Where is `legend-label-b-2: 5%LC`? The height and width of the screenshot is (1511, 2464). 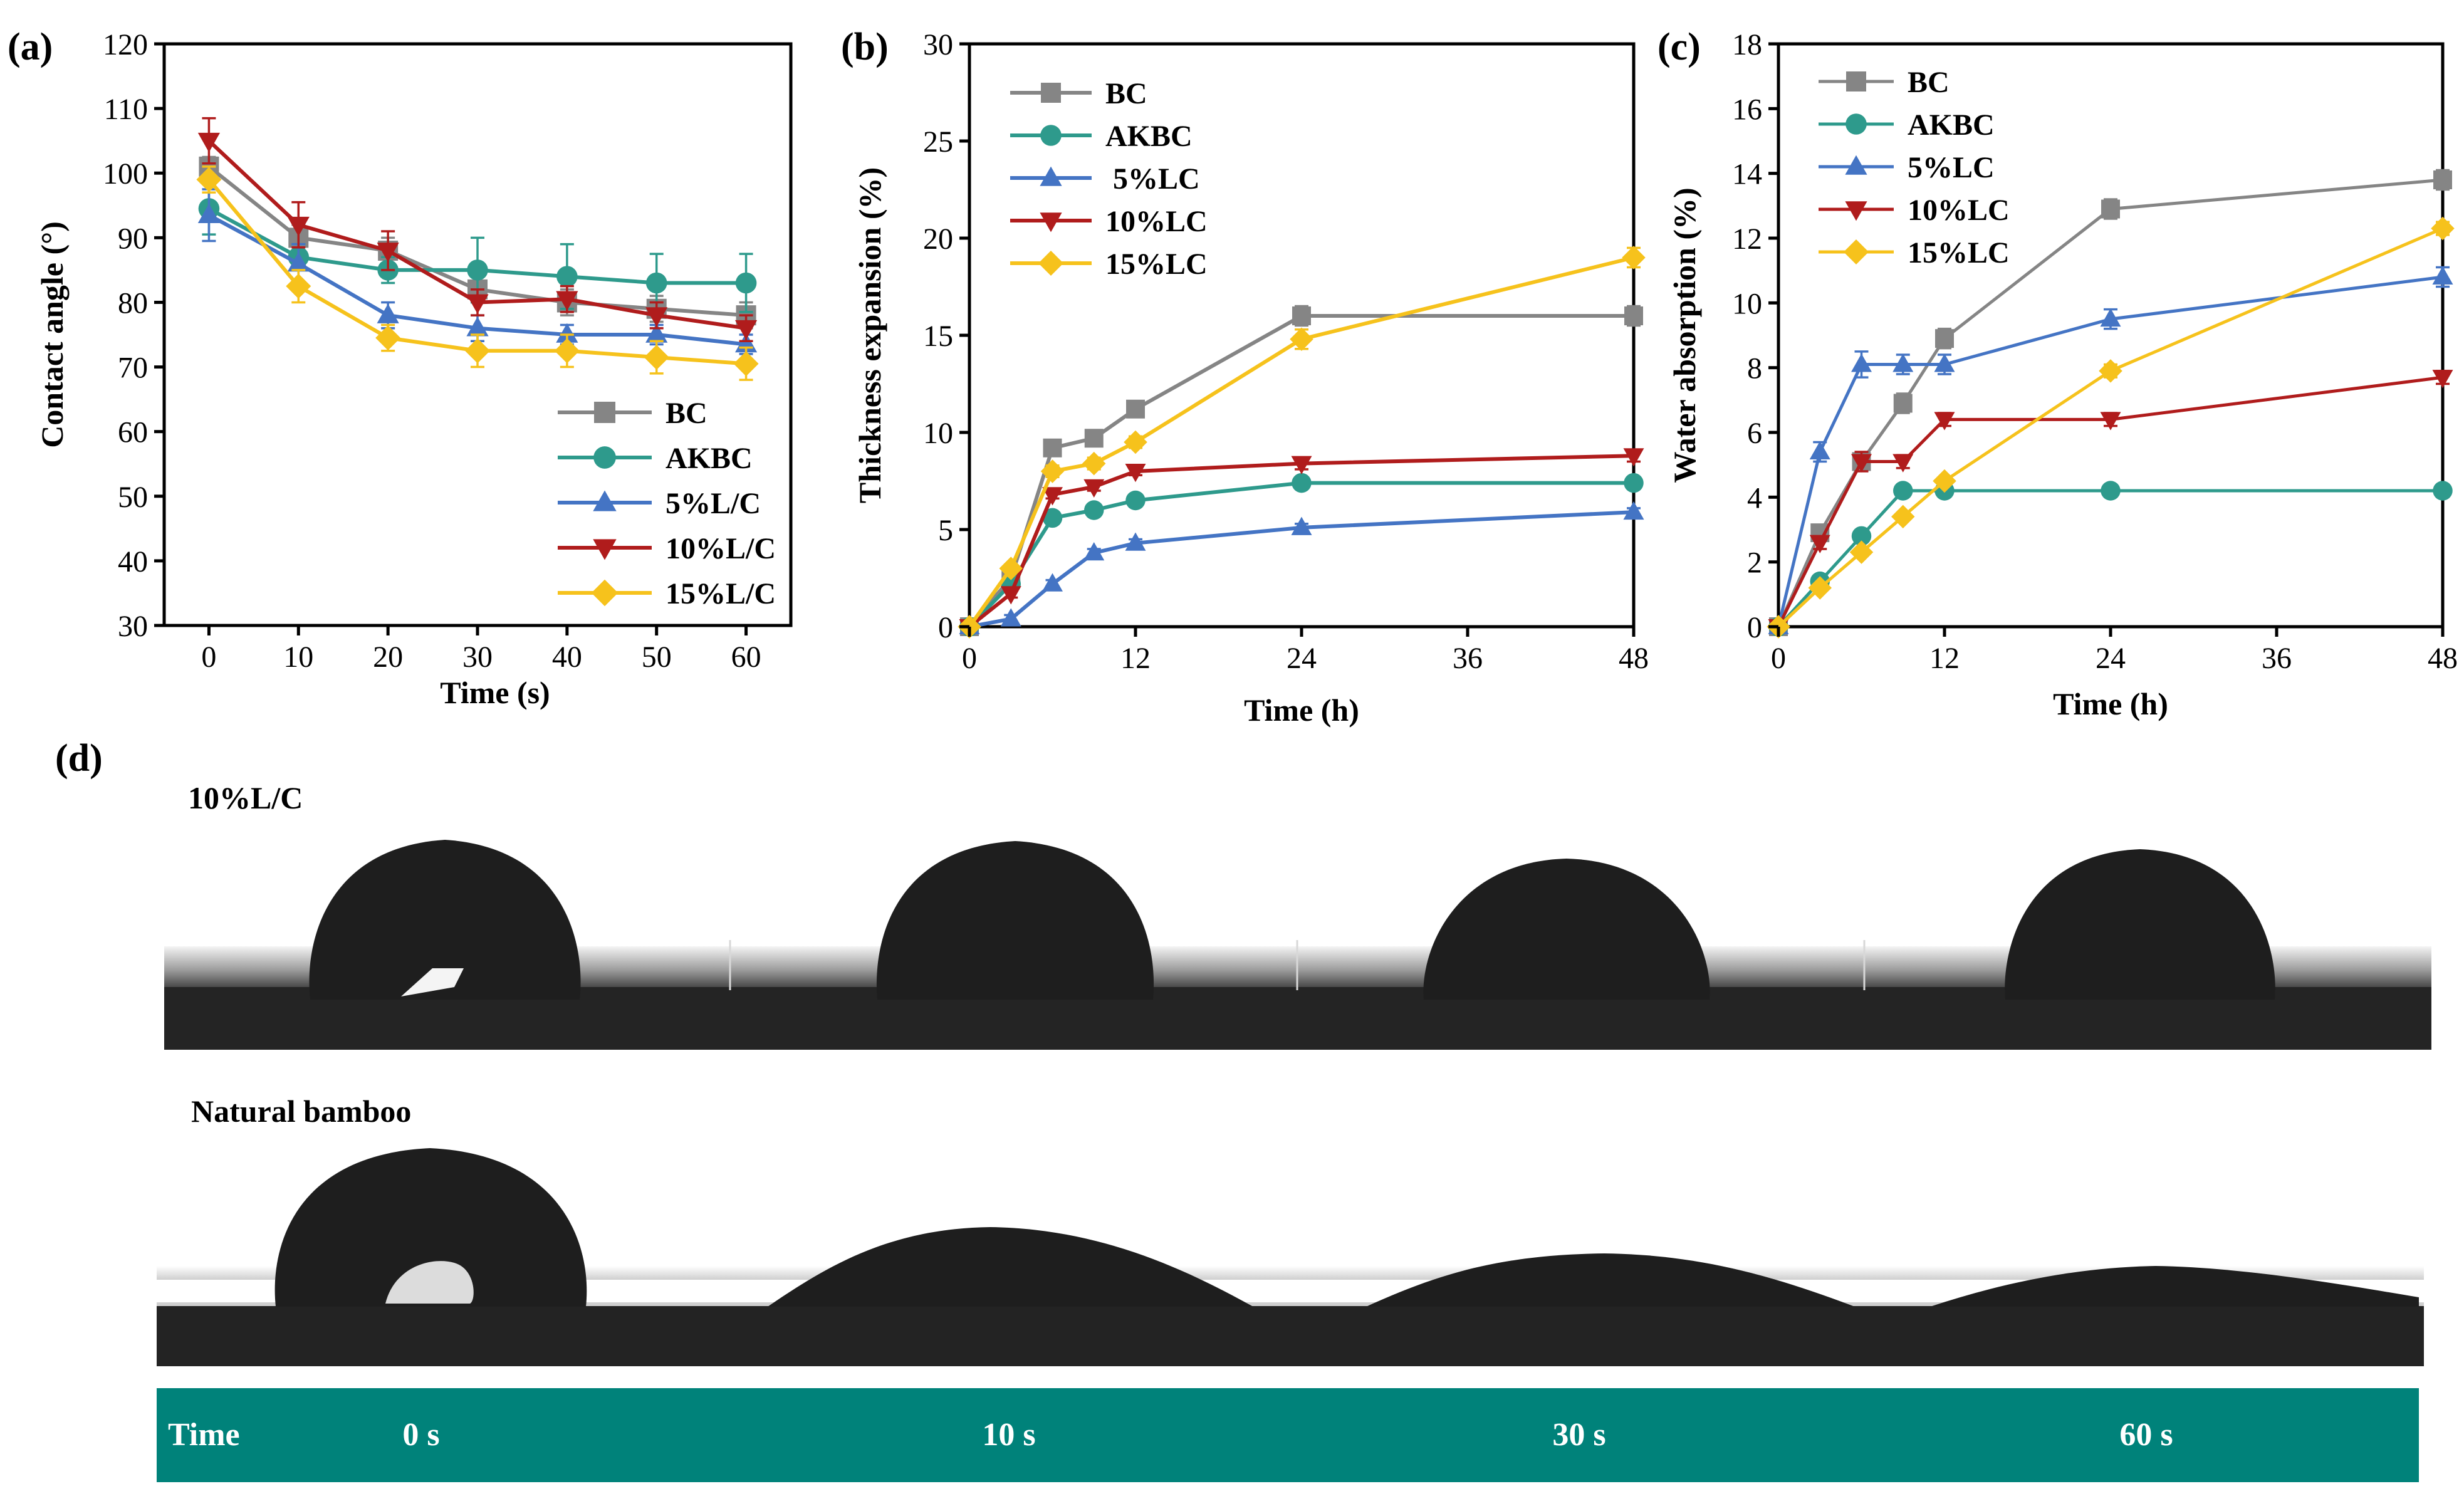
legend-label-b-2: 5%LC is located at coordinates (1152, 179).